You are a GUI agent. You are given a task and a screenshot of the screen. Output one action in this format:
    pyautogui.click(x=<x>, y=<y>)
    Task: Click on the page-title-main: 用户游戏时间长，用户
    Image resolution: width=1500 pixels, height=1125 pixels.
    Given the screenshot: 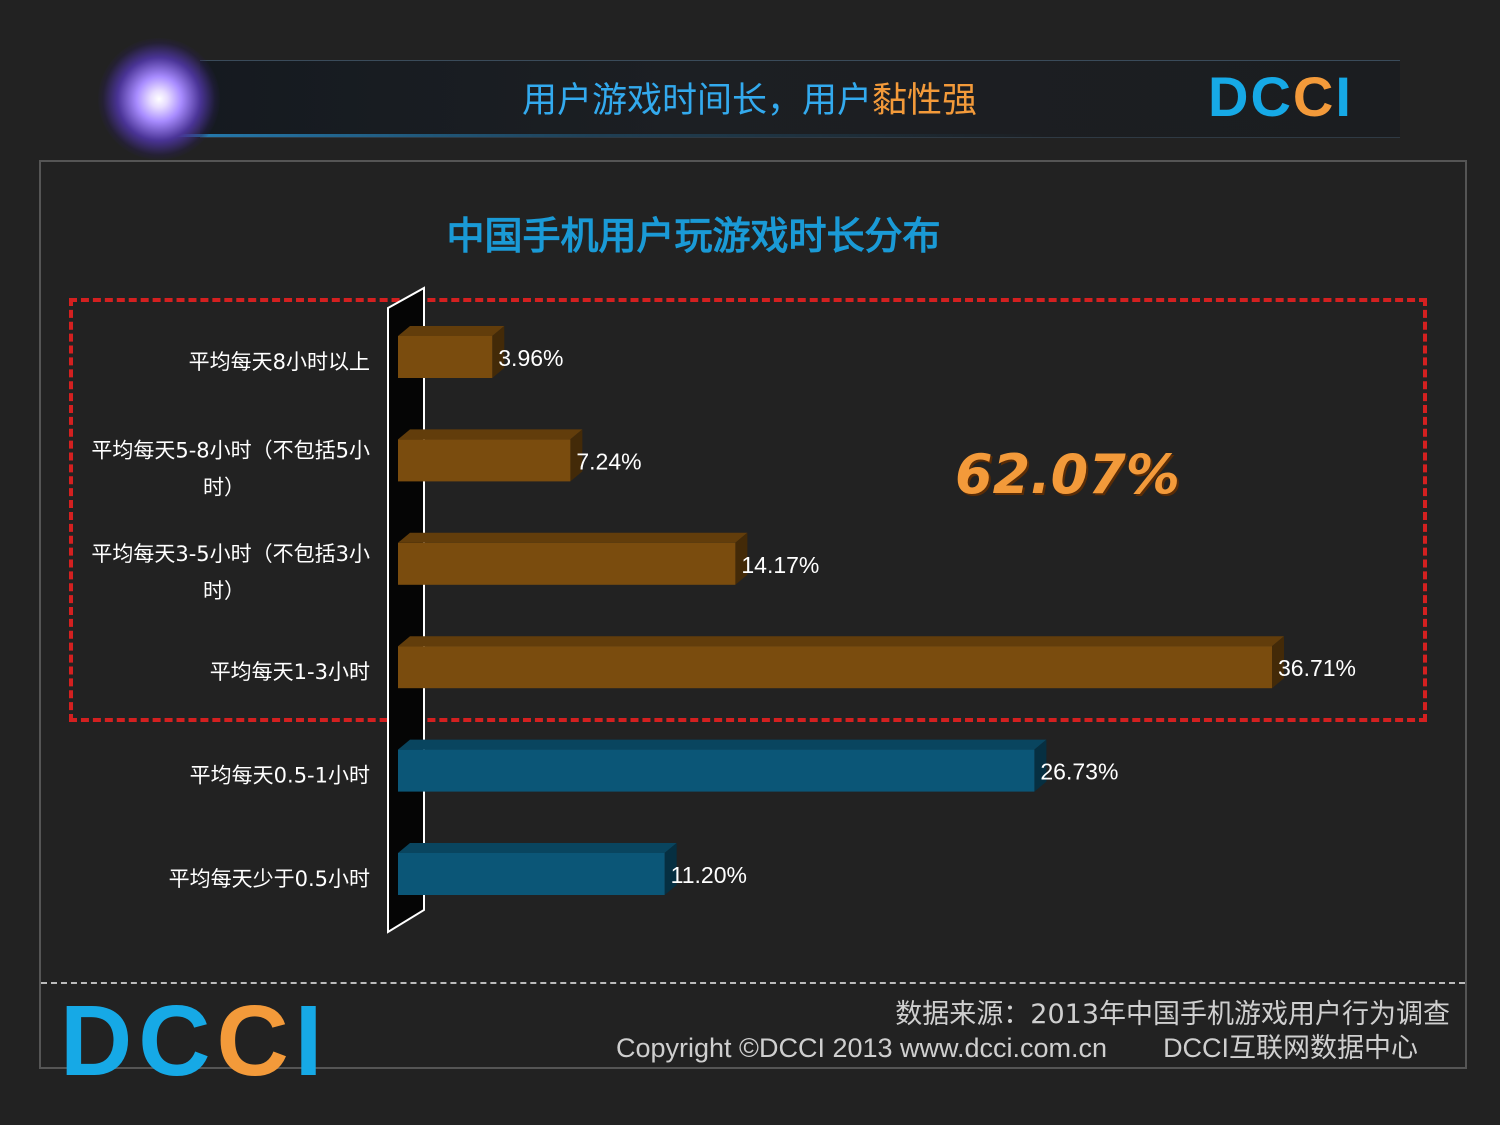 What is the action you would take?
    pyautogui.click(x=697, y=101)
    